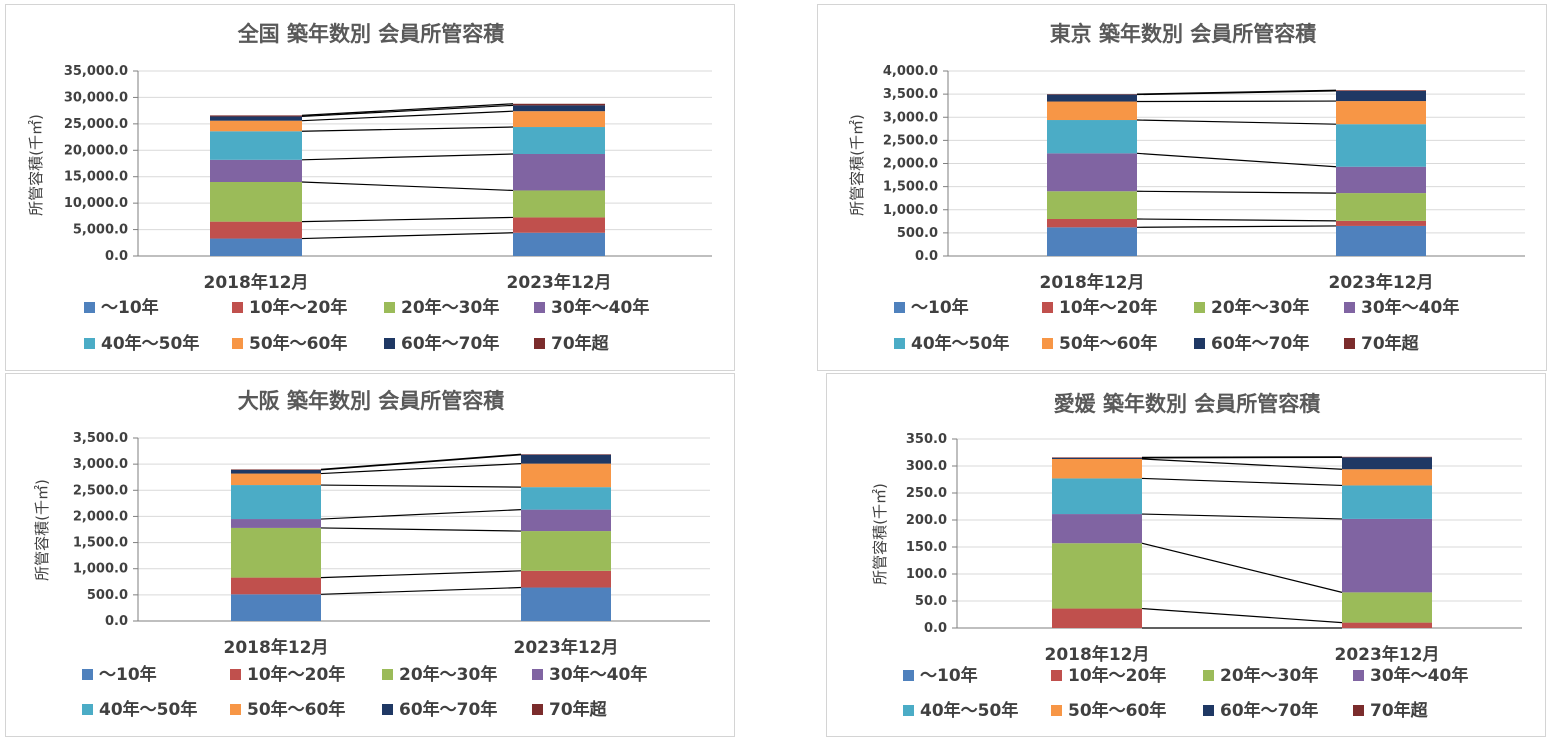 Image resolution: width=1552 pixels, height=742 pixels. Describe the element at coordinates (1260, 307) in the screenshot. I see `legend-label: 20年～30年` at that location.